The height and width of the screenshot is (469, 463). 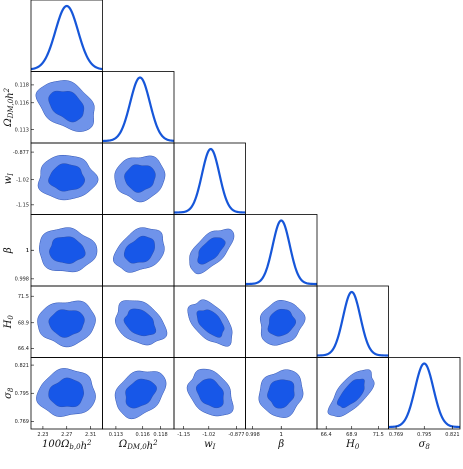 I want to click on y-tick-label: -1.02, so click(x=22, y=181).